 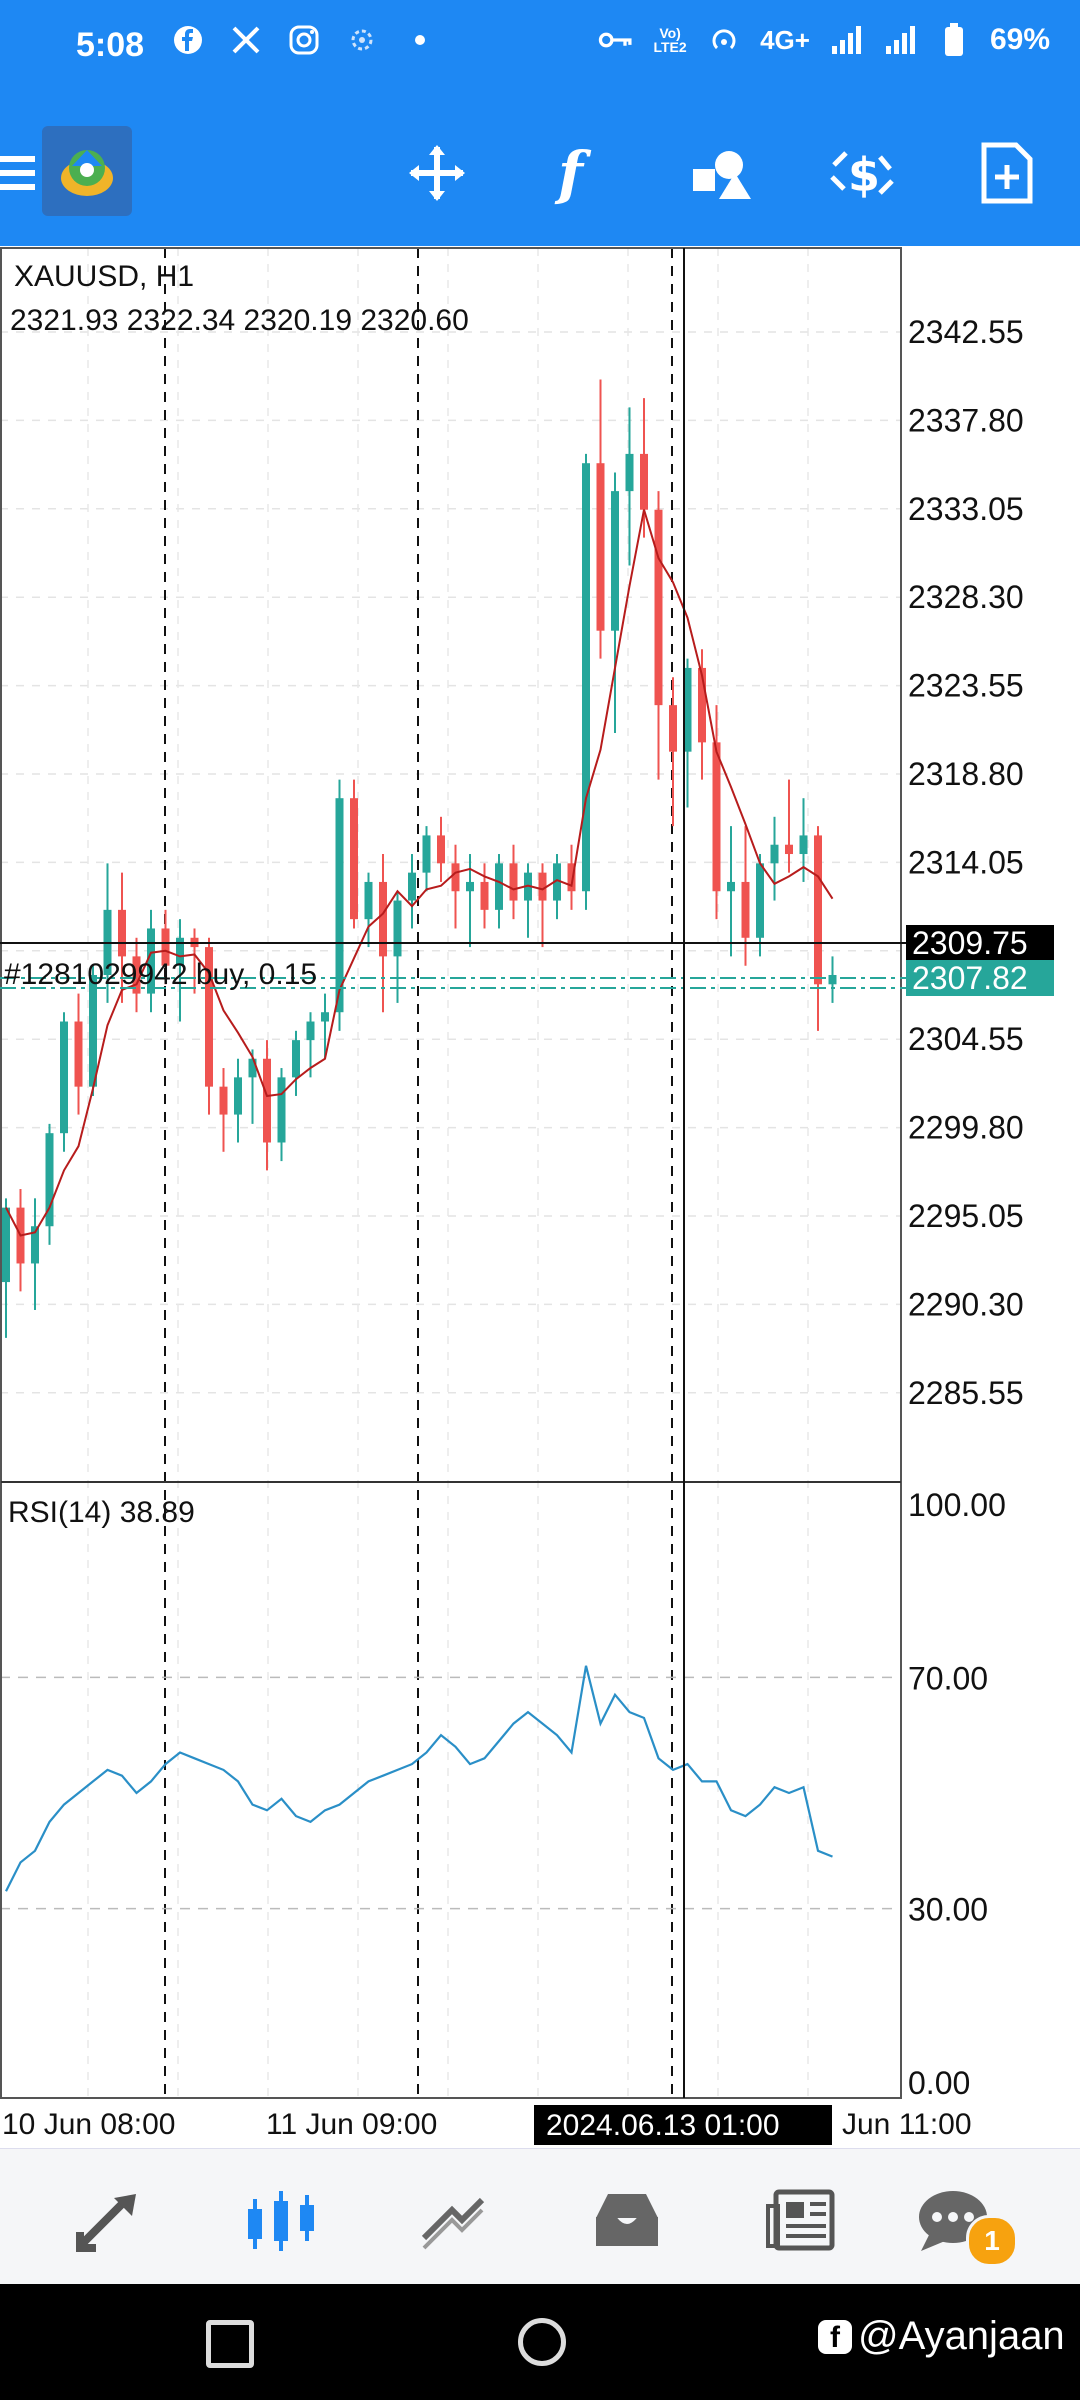 I want to click on facebook-icon: f, so click(x=835, y=2336).